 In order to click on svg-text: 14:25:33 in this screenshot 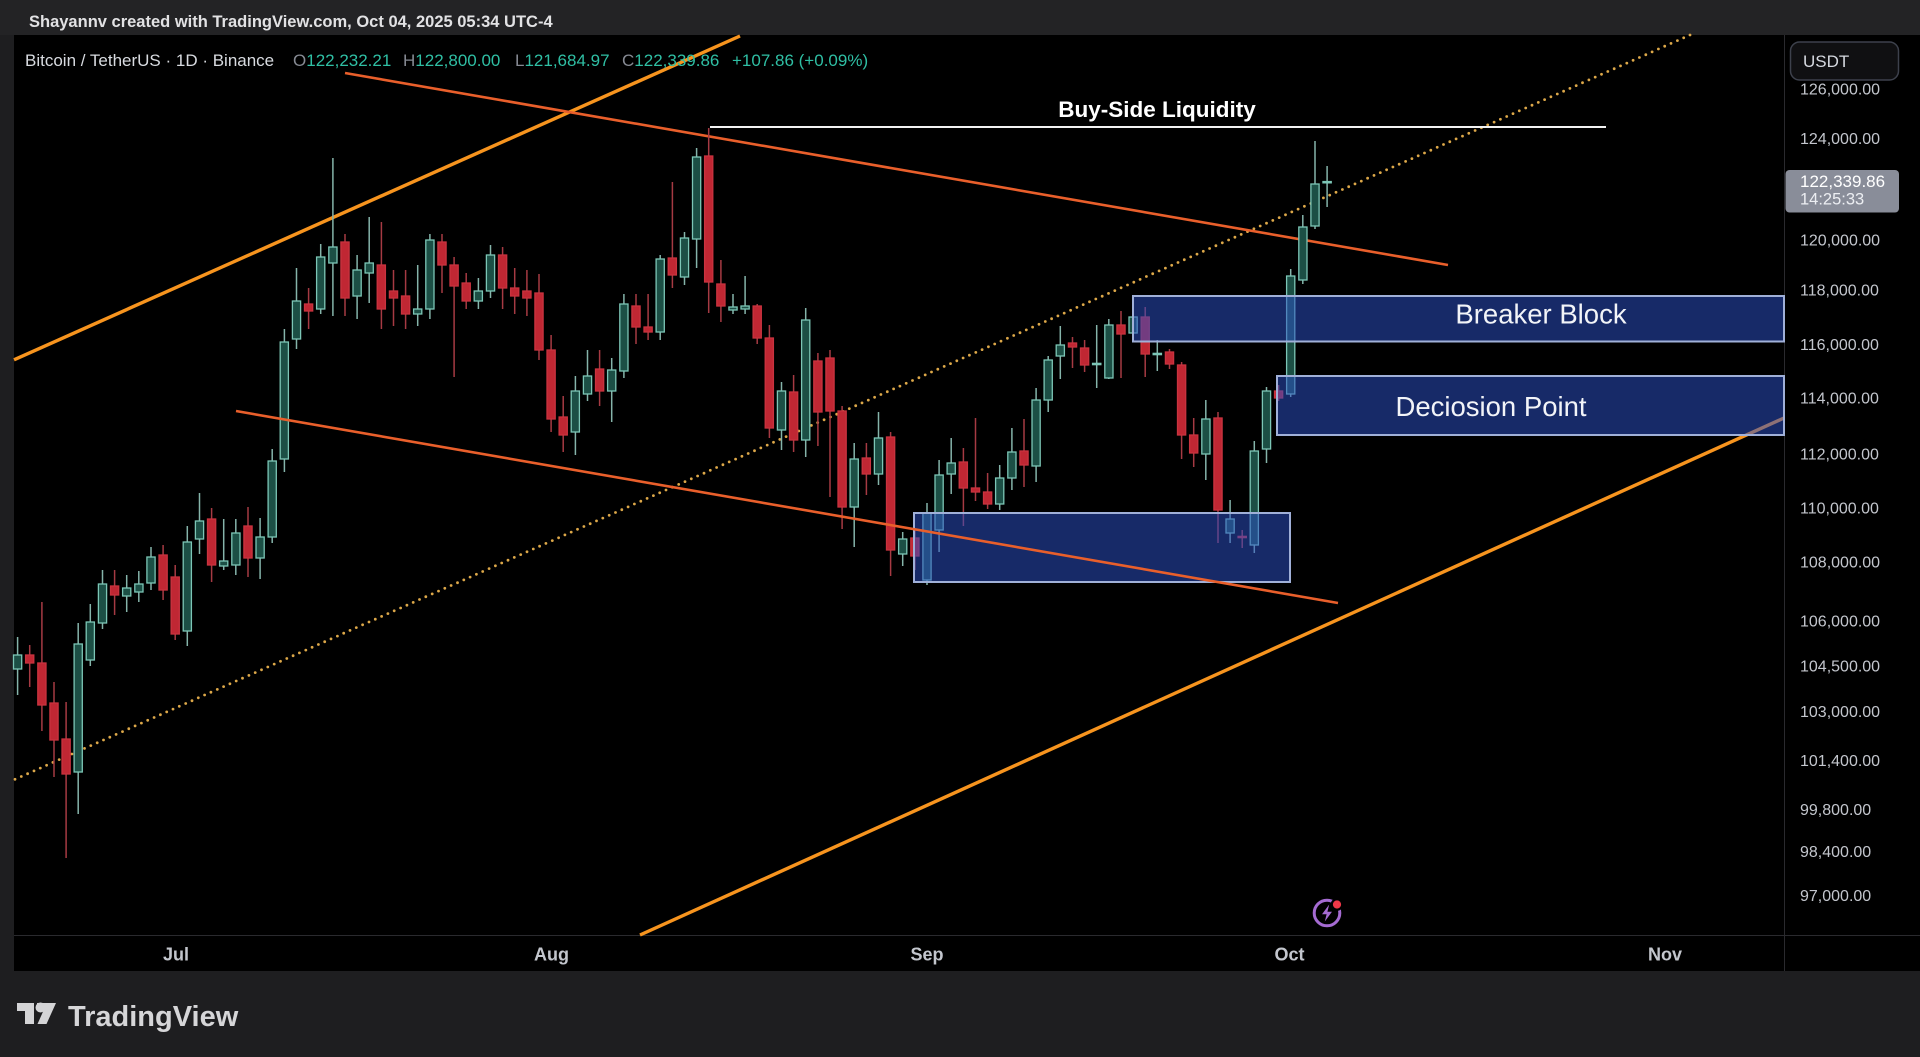, I will do `click(1832, 200)`.